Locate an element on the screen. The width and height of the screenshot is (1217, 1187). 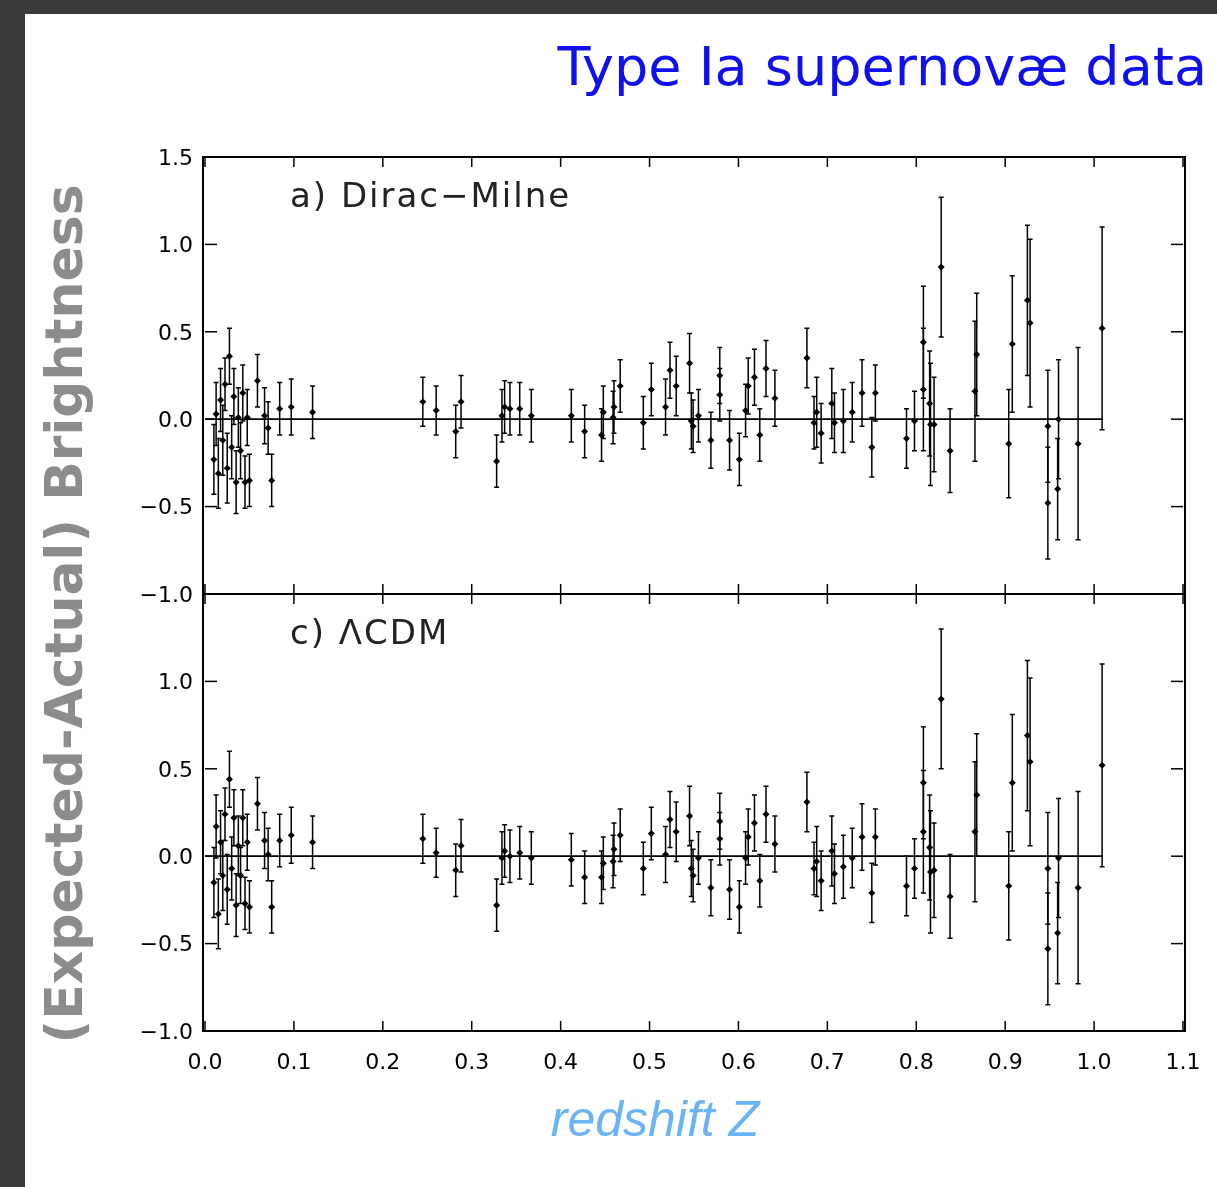
y-axis-title: (Expected-Actual) Brightness is located at coordinates (64, 614).